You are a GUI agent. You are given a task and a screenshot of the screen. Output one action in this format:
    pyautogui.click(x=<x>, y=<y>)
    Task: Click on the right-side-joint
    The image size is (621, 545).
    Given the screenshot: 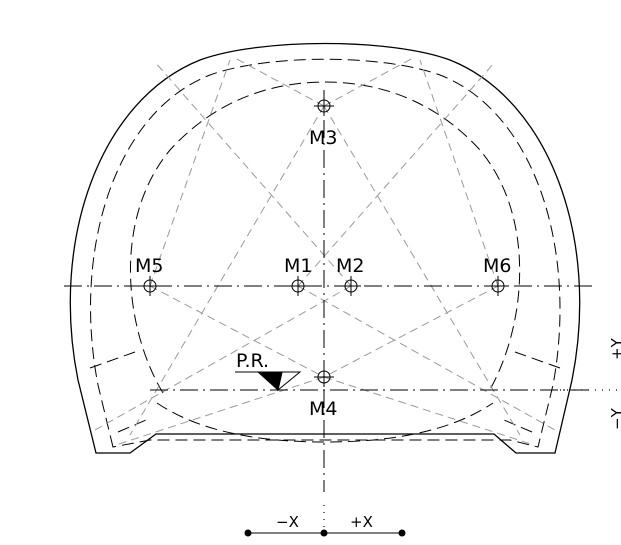 What is the action you would take?
    pyautogui.click(x=537, y=360)
    